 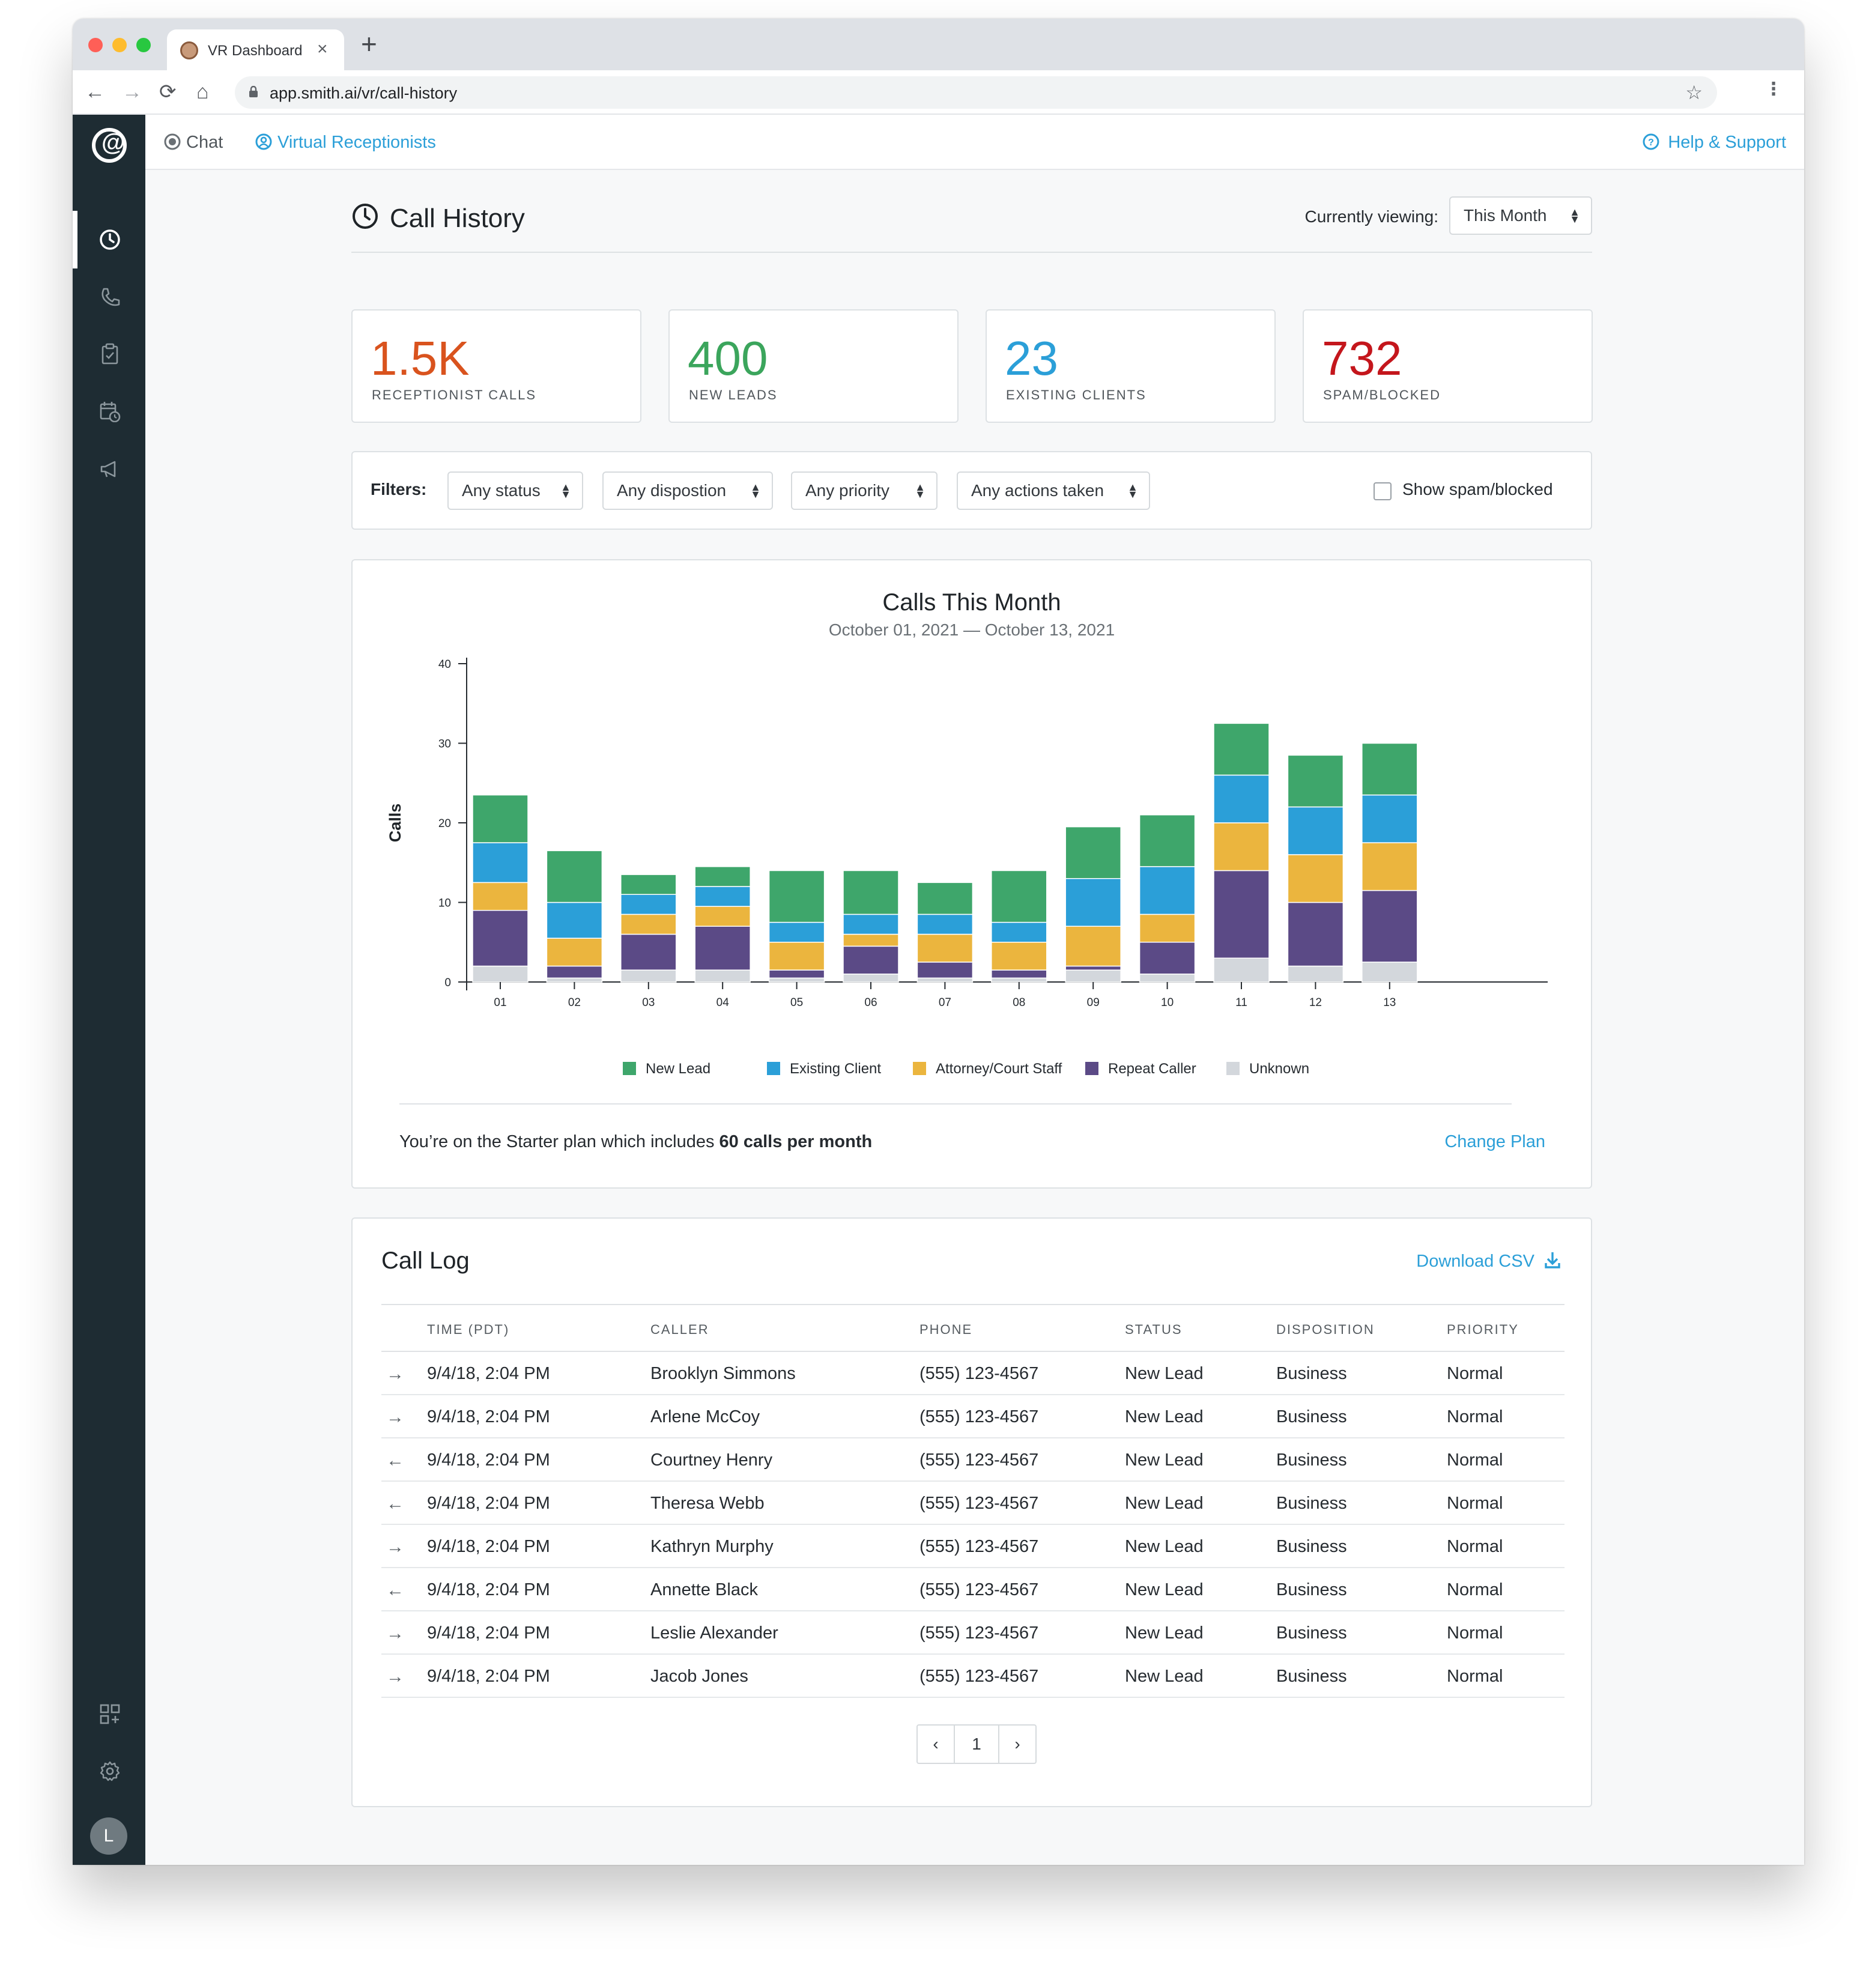 I want to click on bookmark-star-icon: ☆, so click(x=1694, y=92).